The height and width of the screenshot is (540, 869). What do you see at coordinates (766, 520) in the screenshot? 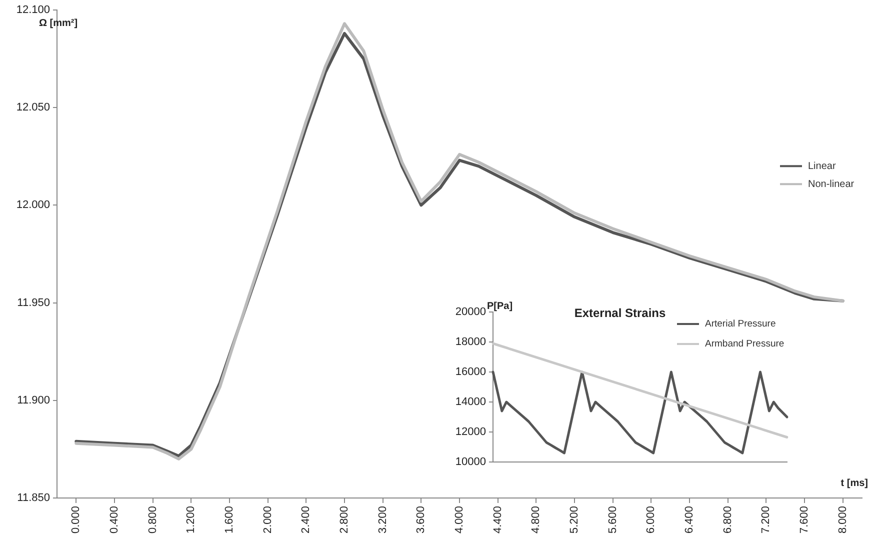
I see `x-tick-label: 7.200` at bounding box center [766, 520].